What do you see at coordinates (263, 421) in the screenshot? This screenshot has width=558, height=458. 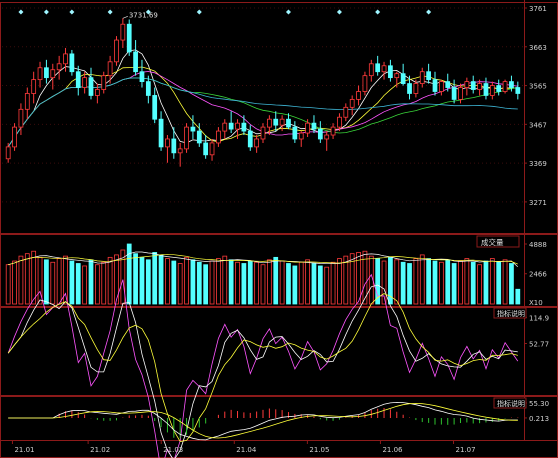 I see `indicator-2-histogram` at bounding box center [263, 421].